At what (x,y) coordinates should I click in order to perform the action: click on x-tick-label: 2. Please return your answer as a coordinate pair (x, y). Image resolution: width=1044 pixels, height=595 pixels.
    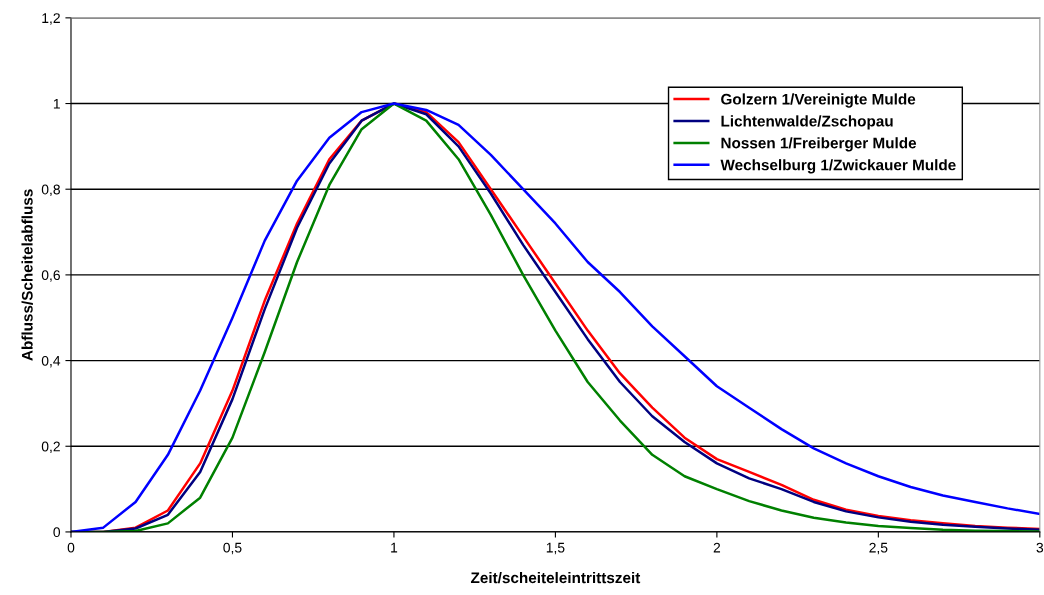
    Looking at the image, I should click on (717, 547).